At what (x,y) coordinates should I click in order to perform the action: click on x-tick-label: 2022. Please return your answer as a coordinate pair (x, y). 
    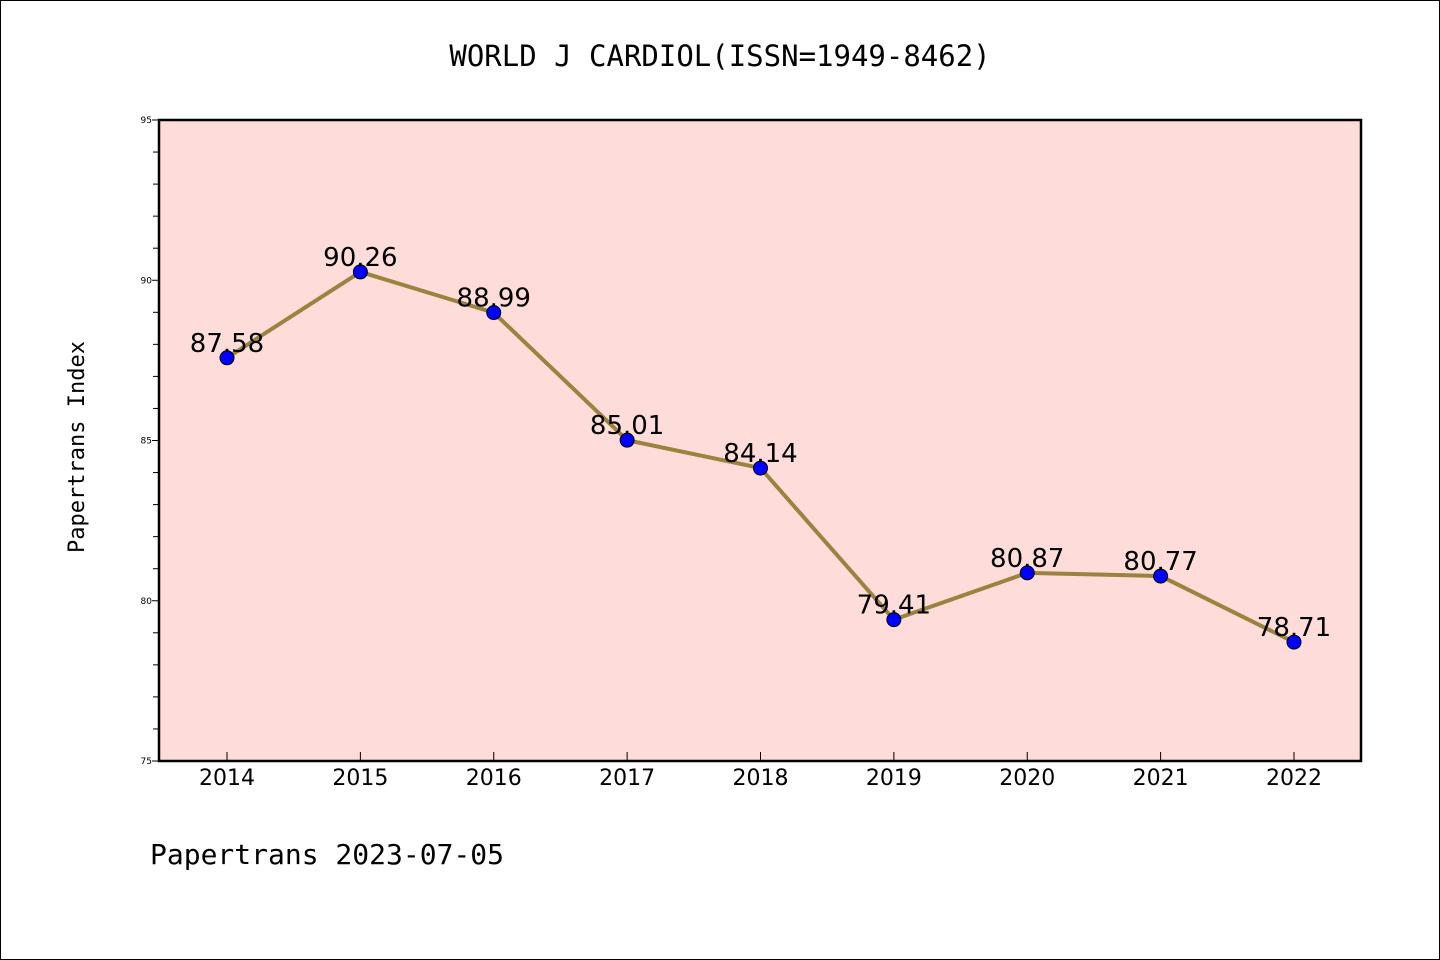
    Looking at the image, I should click on (1294, 778).